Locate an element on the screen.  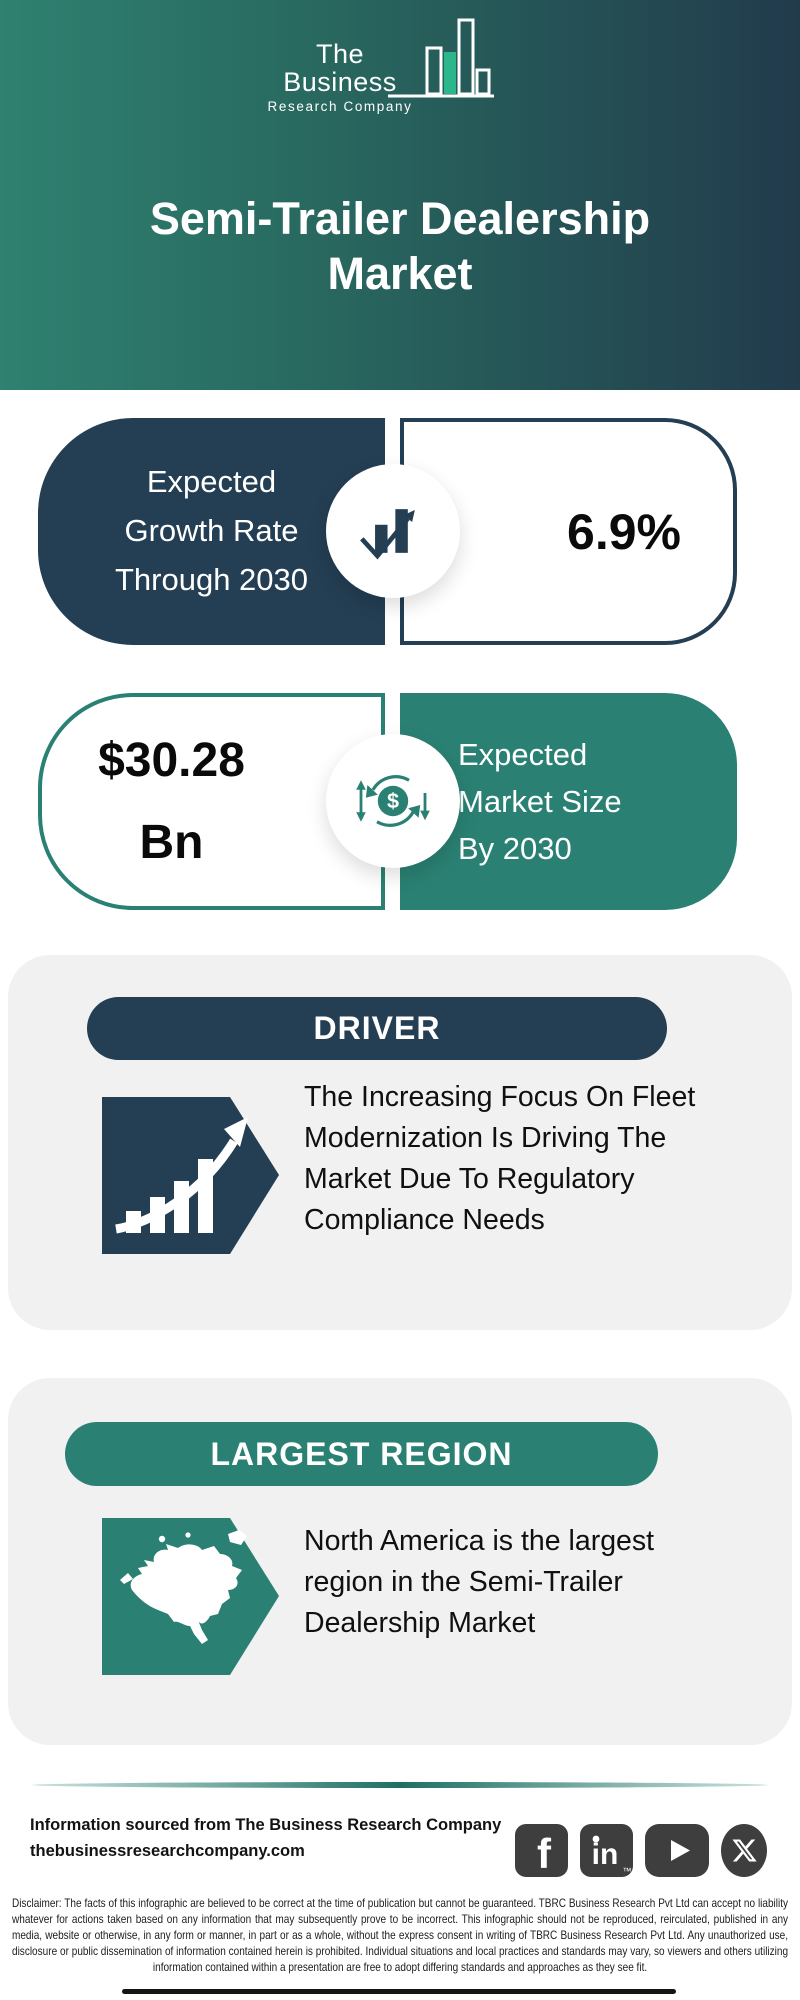
driver-header-pill: DRIVER is located at coordinates (377, 1028).